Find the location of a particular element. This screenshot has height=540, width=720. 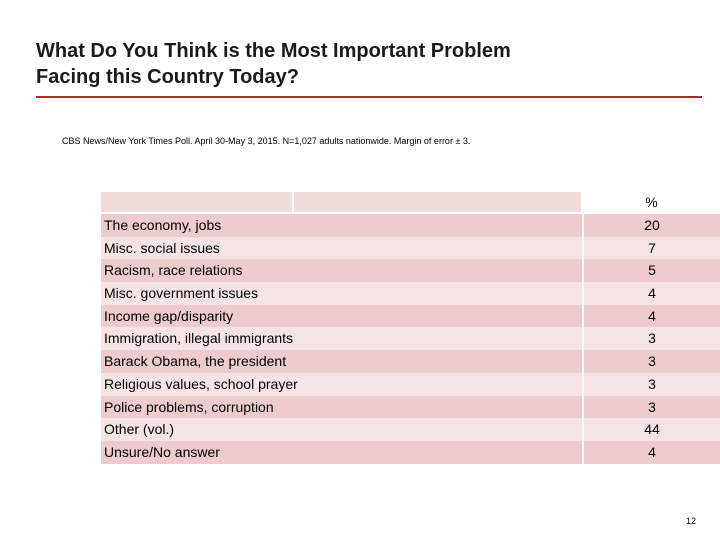

table-row: Immigration, illegal immigrants 3 is located at coordinates (410, 339).